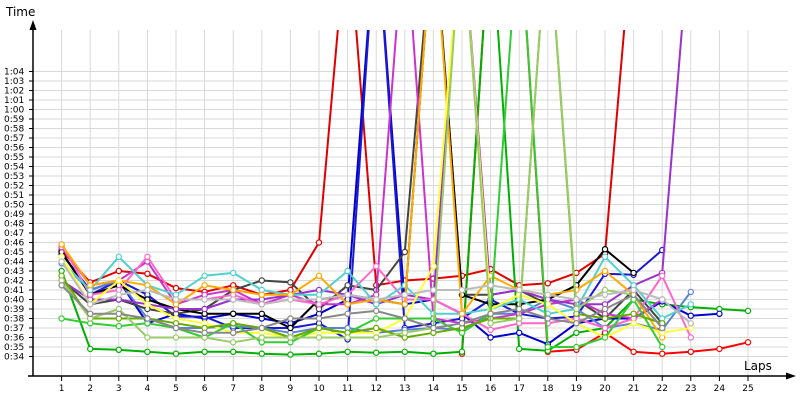 This screenshot has height=400, width=800. Describe the element at coordinates (176, 389) in the screenshot. I see `x-tick-label: 5` at that location.